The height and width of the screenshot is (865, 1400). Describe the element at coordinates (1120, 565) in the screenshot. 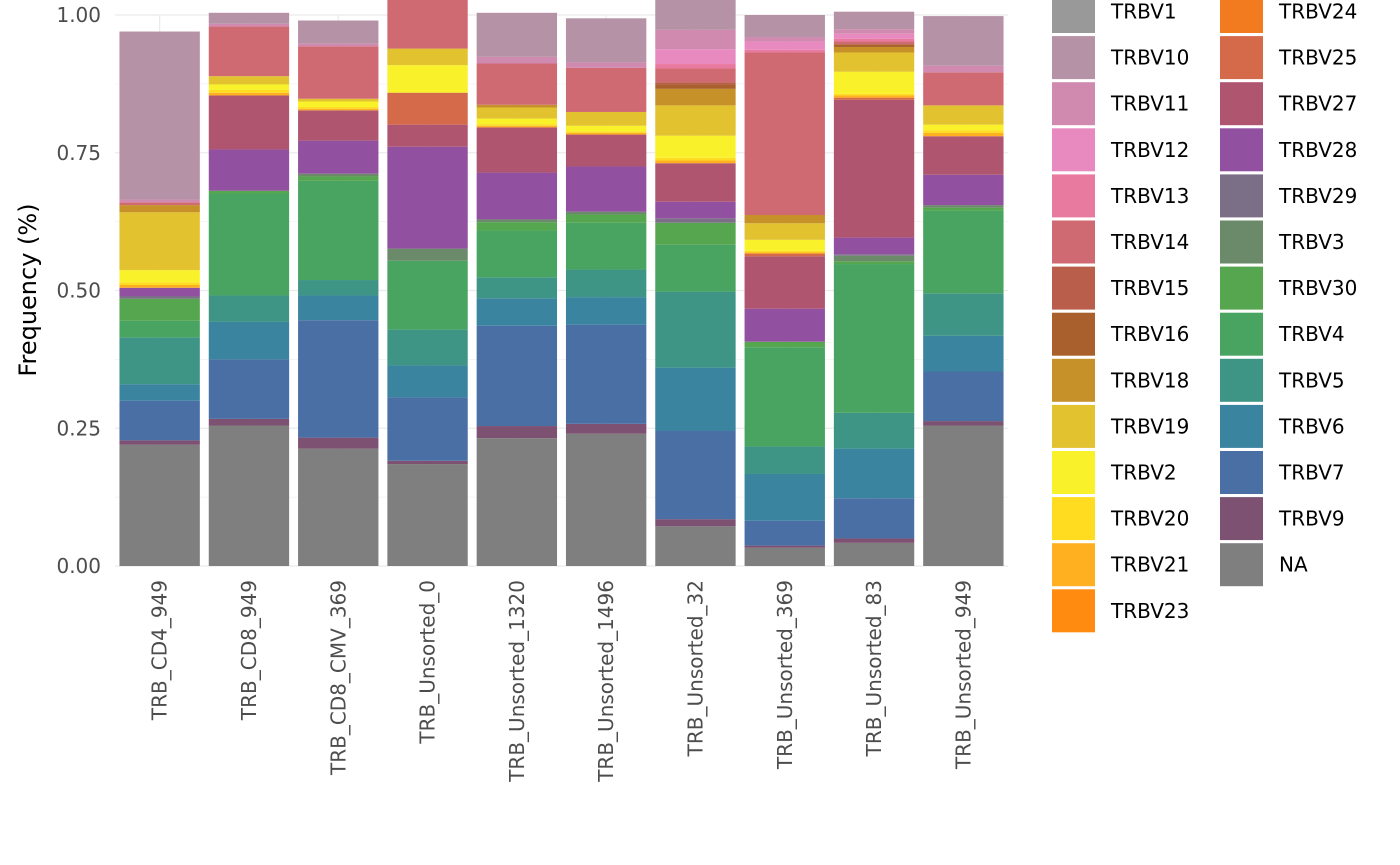

I see `legend-item: TRBV21` at that location.